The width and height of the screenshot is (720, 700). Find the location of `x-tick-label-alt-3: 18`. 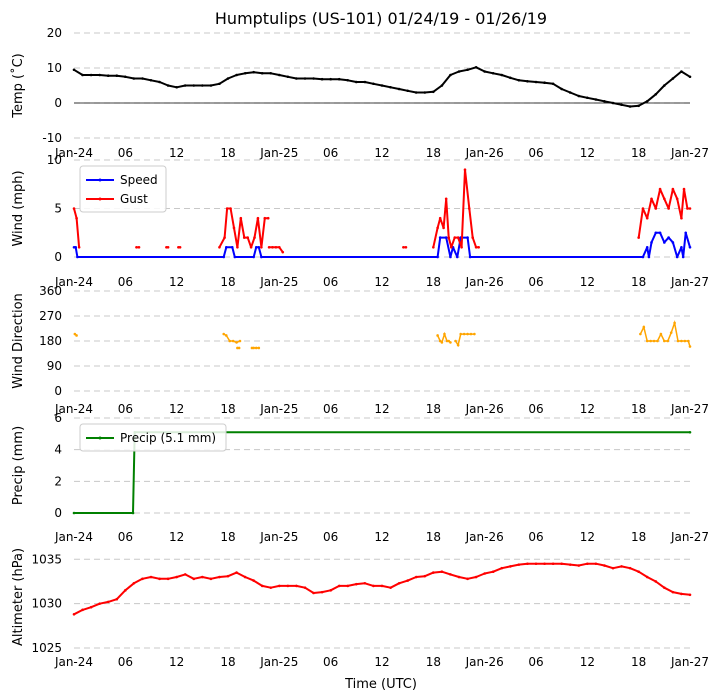

x-tick-label-alt-3: 18 is located at coordinates (227, 662).